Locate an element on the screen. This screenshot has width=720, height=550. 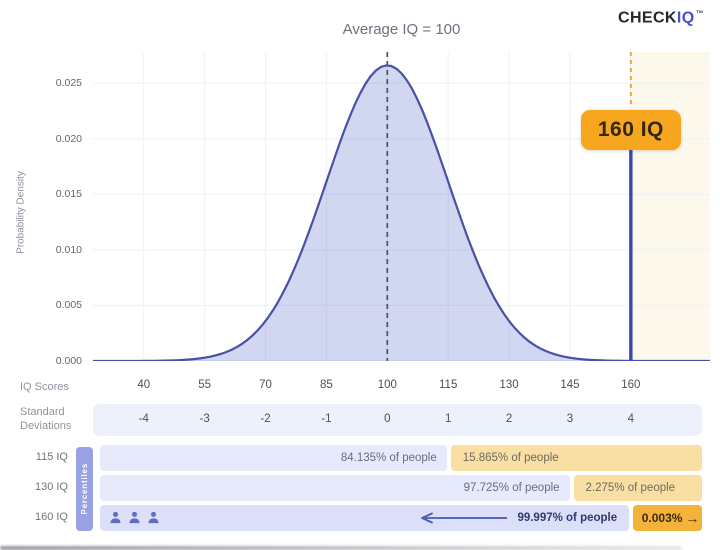
chart-title: Average IQ = 100 is located at coordinates (401, 29).